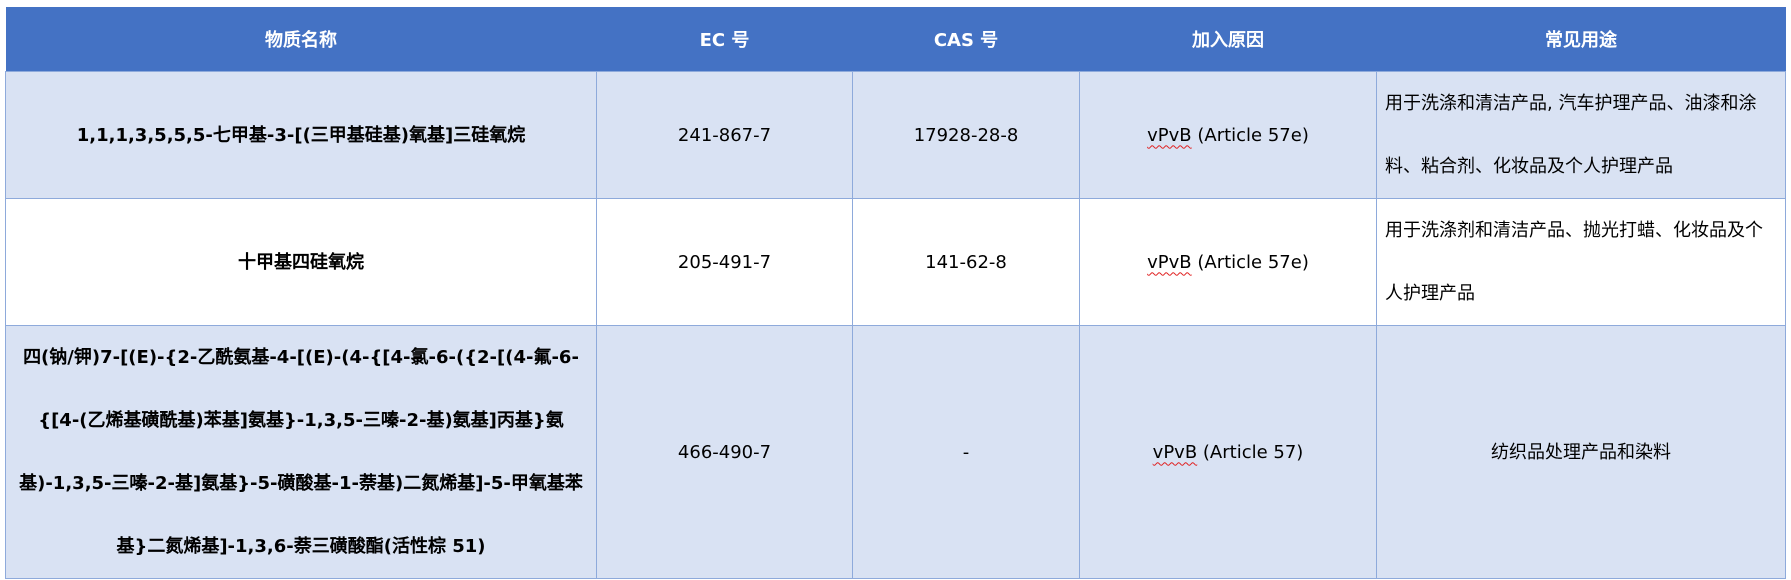  What do you see at coordinates (724, 262) in the screenshot?
I see `ec-number: 205-491-7` at bounding box center [724, 262].